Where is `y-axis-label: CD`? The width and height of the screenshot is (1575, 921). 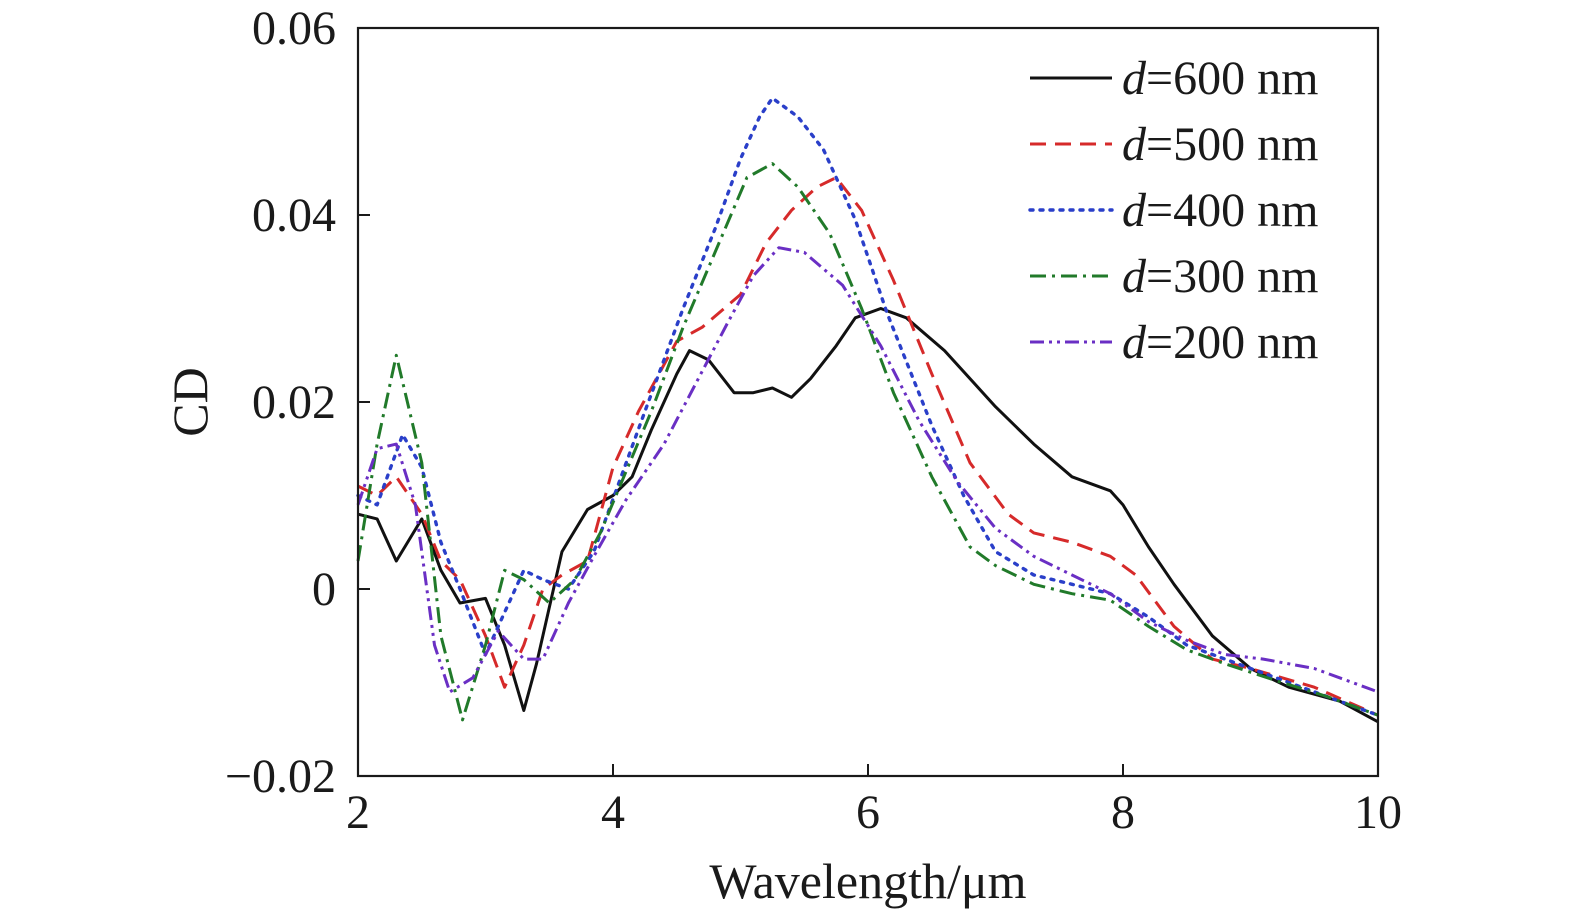
y-axis-label: CD is located at coordinates (190, 401).